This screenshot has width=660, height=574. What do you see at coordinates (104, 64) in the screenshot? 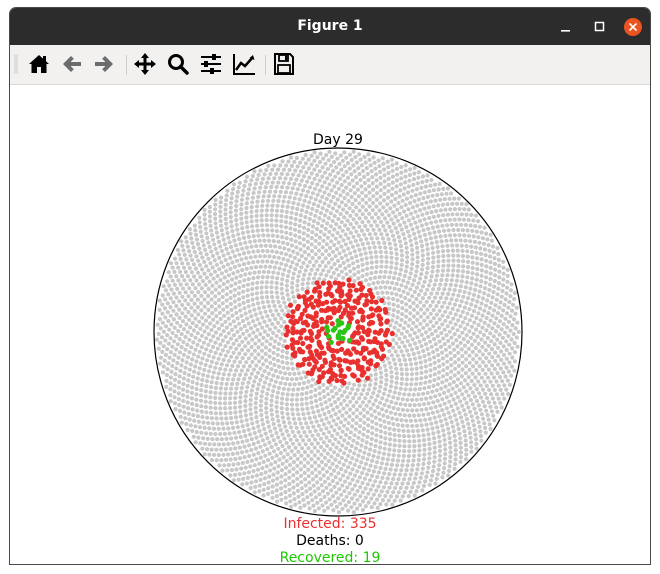
I see `forward-button` at bounding box center [104, 64].